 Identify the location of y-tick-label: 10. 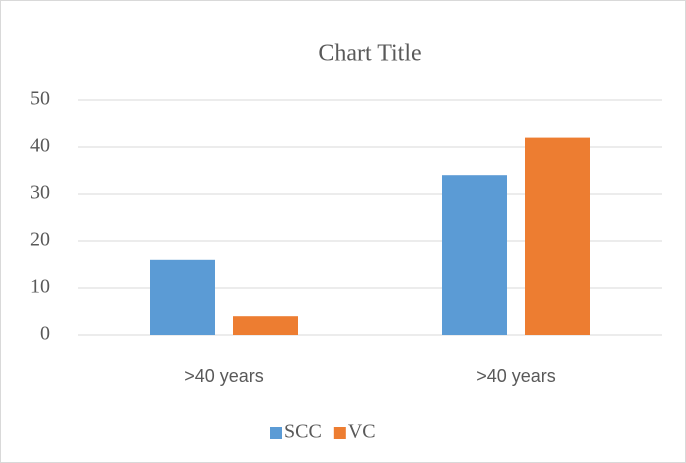
(40, 287).